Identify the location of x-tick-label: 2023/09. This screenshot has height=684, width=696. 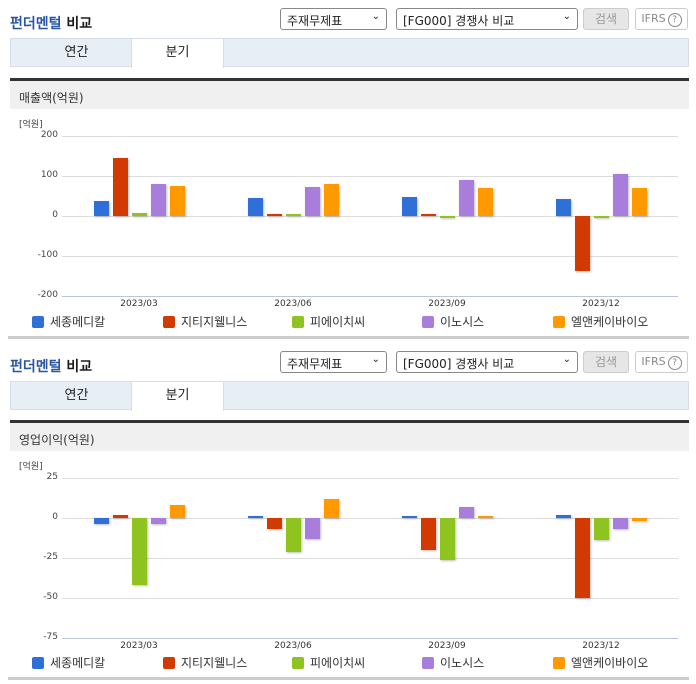
(447, 304).